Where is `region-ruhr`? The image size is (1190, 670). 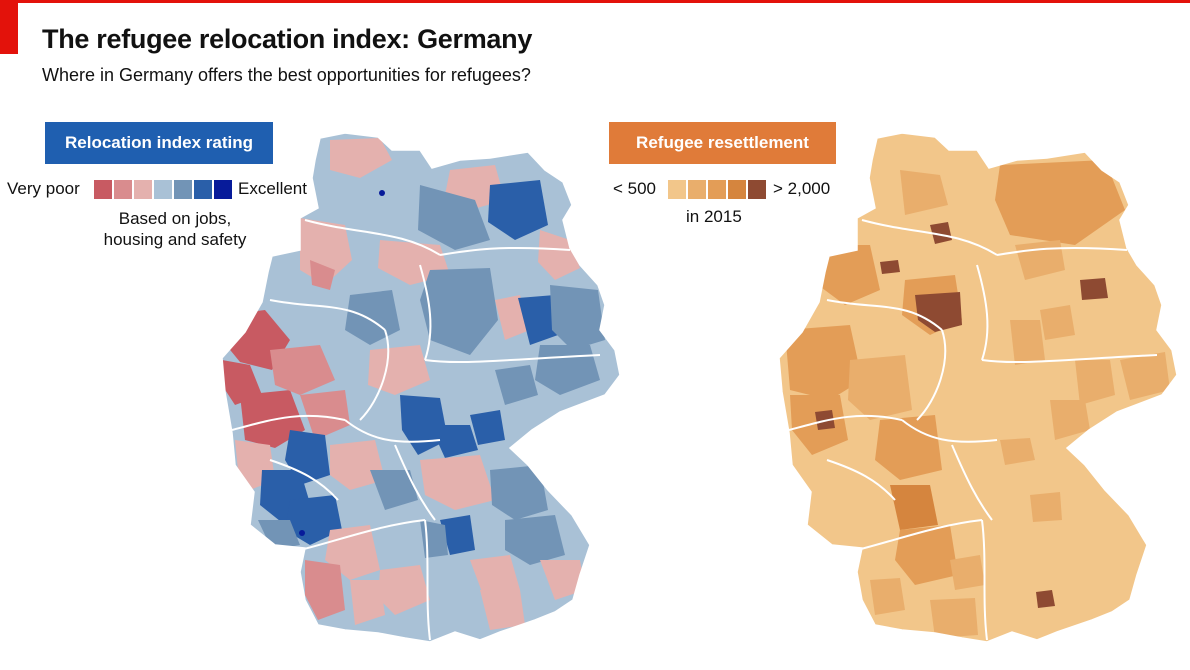
region-ruhr is located at coordinates (823, 362).